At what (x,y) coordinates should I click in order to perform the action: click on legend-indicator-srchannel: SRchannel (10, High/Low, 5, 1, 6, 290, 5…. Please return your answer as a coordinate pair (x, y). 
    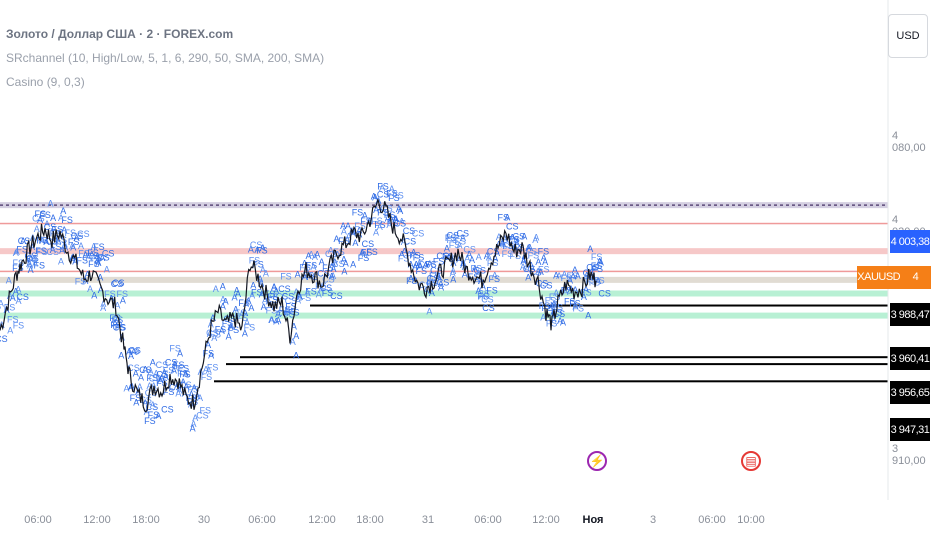
    Looking at the image, I should click on (165, 58).